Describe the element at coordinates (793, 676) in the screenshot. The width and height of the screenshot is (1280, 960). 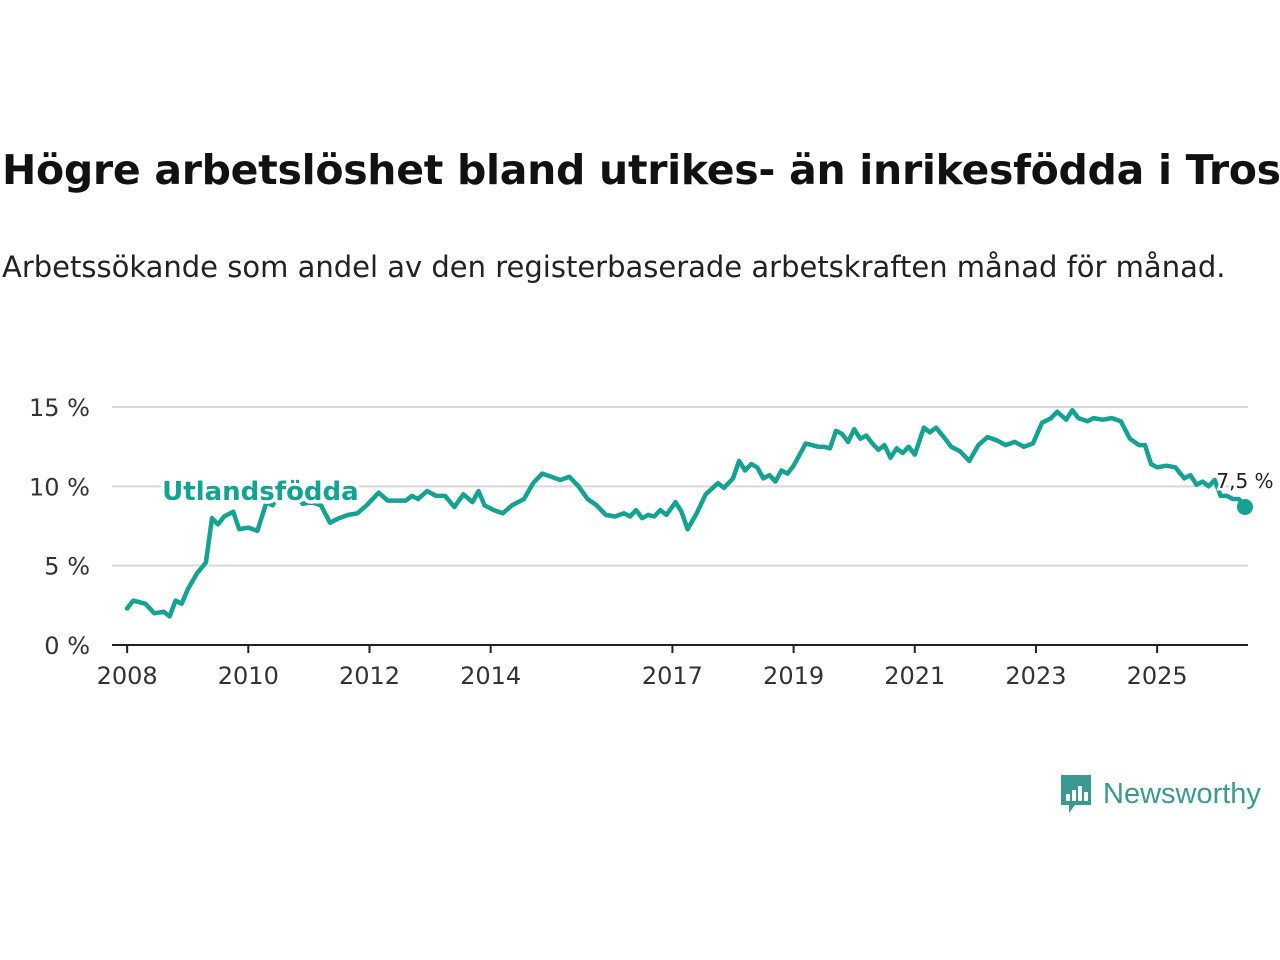
I see `x-tick-label: 2019` at that location.